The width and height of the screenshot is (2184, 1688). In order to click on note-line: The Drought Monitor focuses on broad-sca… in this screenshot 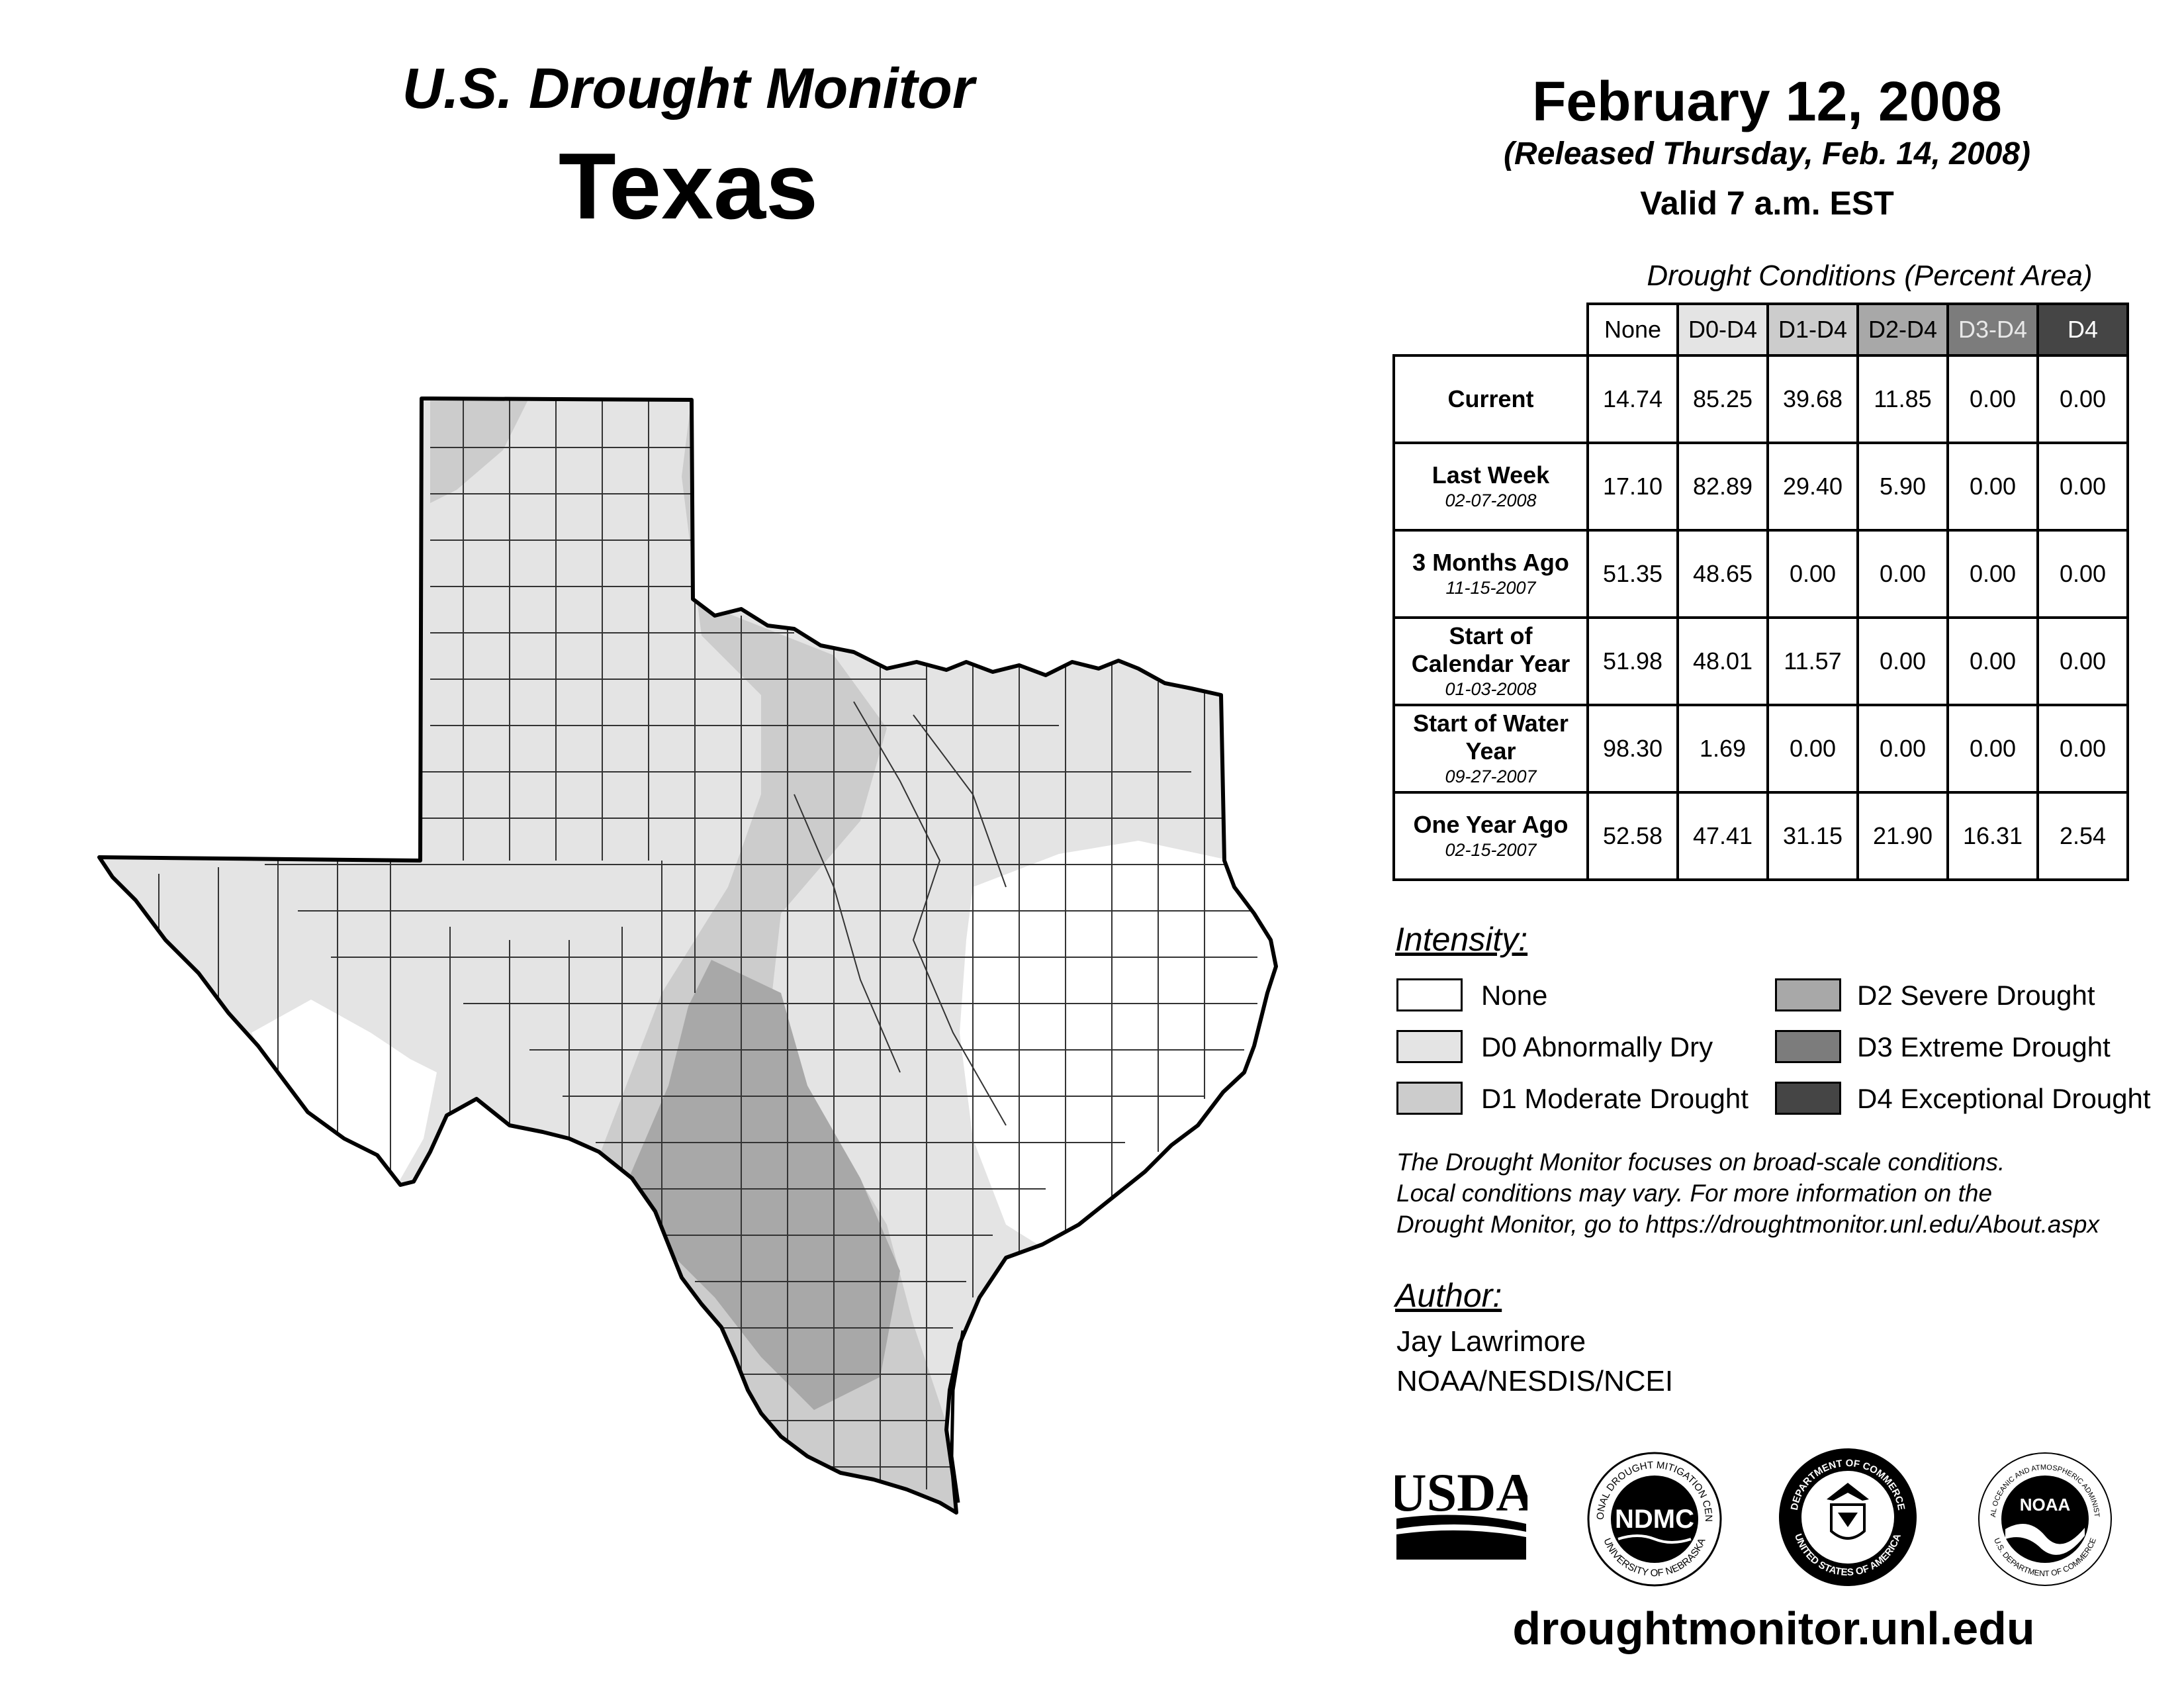, I will do `click(1701, 1162)`.